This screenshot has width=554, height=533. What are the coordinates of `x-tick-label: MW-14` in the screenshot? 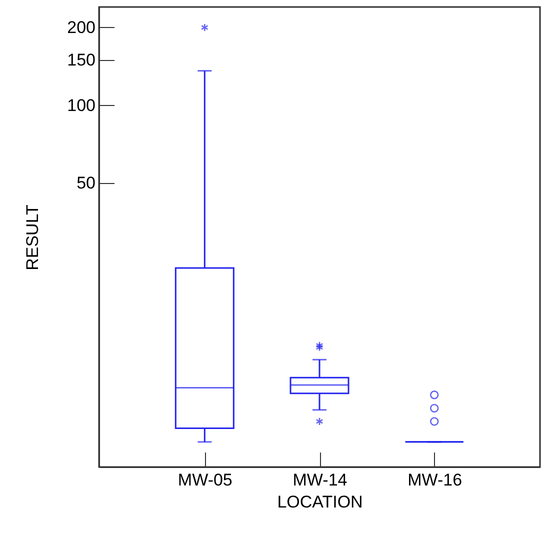 It's located at (320, 480).